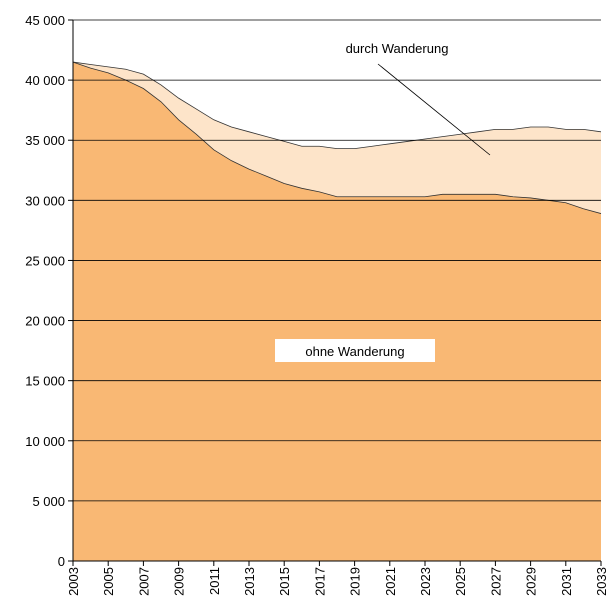 Image resolution: width=606 pixels, height=613 pixels. What do you see at coordinates (249, 581) in the screenshot?
I see `x-tick-label: 2013` at bounding box center [249, 581].